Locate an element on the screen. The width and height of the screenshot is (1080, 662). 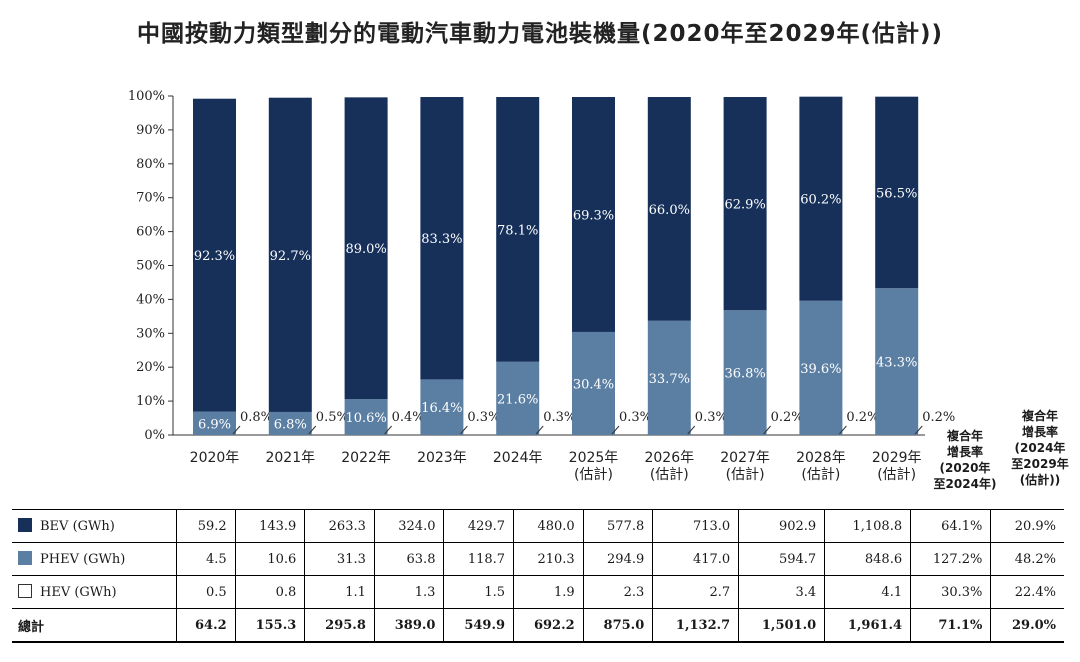
table-cell: 480.0 is located at coordinates (548, 526).